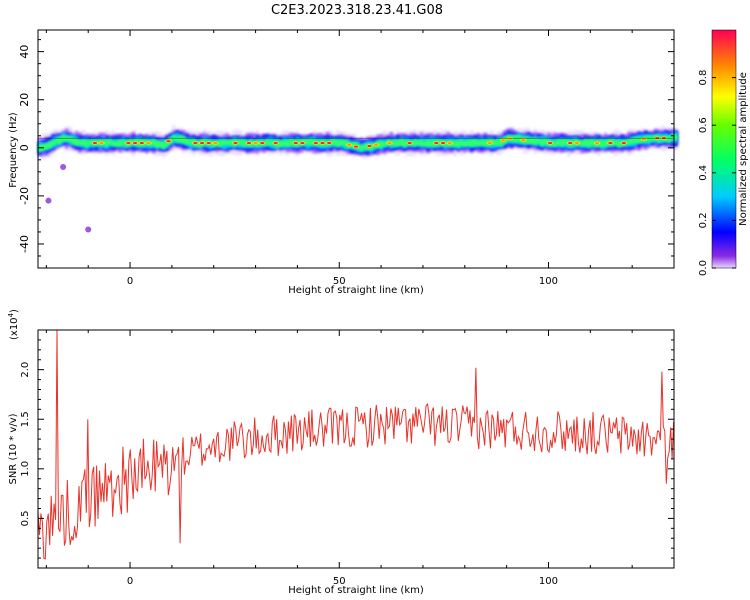 The width and height of the screenshot is (750, 600). I want to click on colorbar-label: Normalized spectral amplitude, so click(743, 149).